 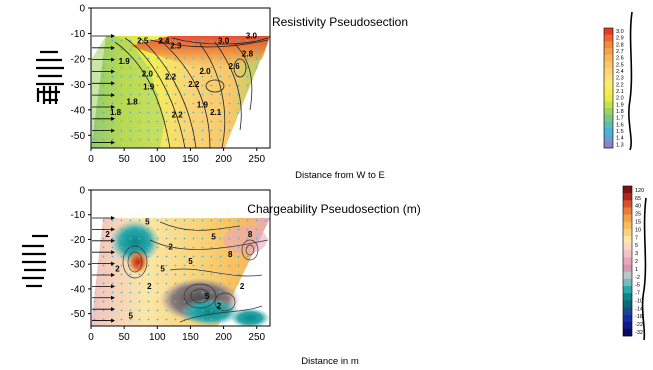 What do you see at coordinates (620, 59) in the screenshot?
I see `colorbar-label: 2.6` at bounding box center [620, 59].